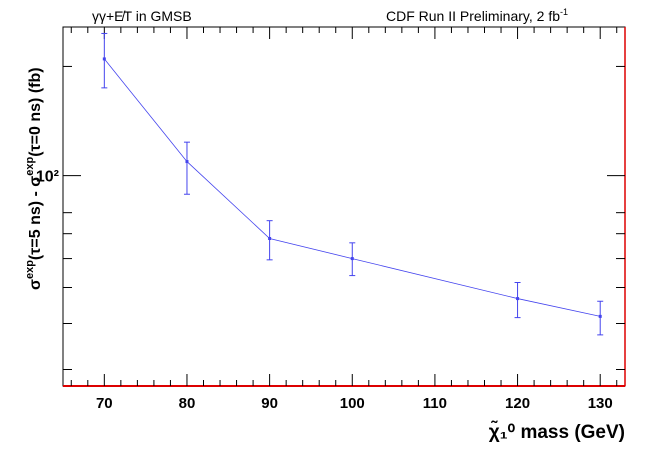 The height and width of the screenshot is (456, 672). I want to click on x-tick-label: 110, so click(435, 403).